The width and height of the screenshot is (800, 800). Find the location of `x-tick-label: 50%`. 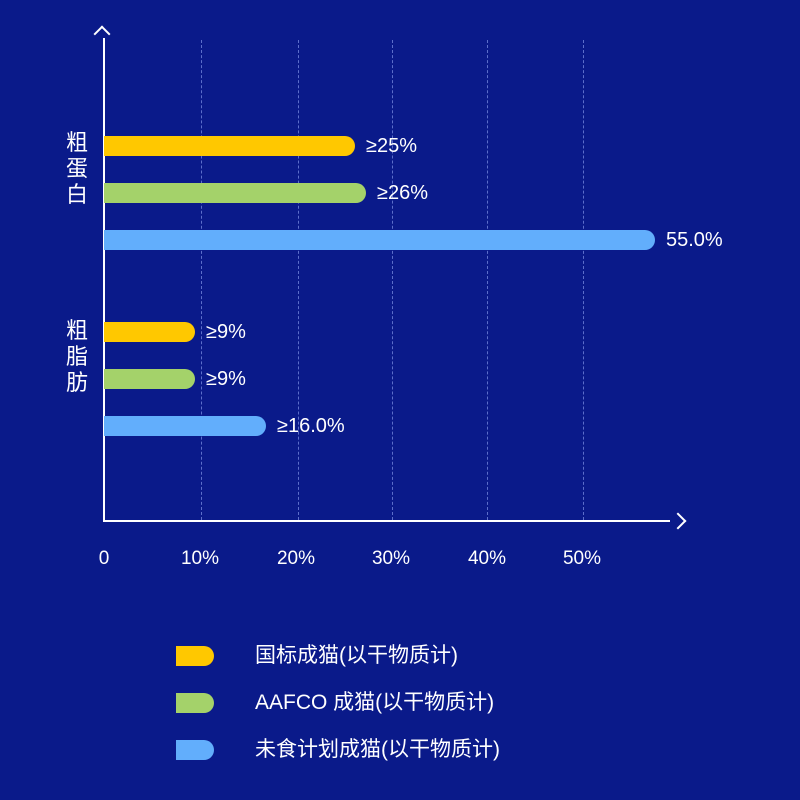

x-tick-label: 50% is located at coordinates (582, 558).